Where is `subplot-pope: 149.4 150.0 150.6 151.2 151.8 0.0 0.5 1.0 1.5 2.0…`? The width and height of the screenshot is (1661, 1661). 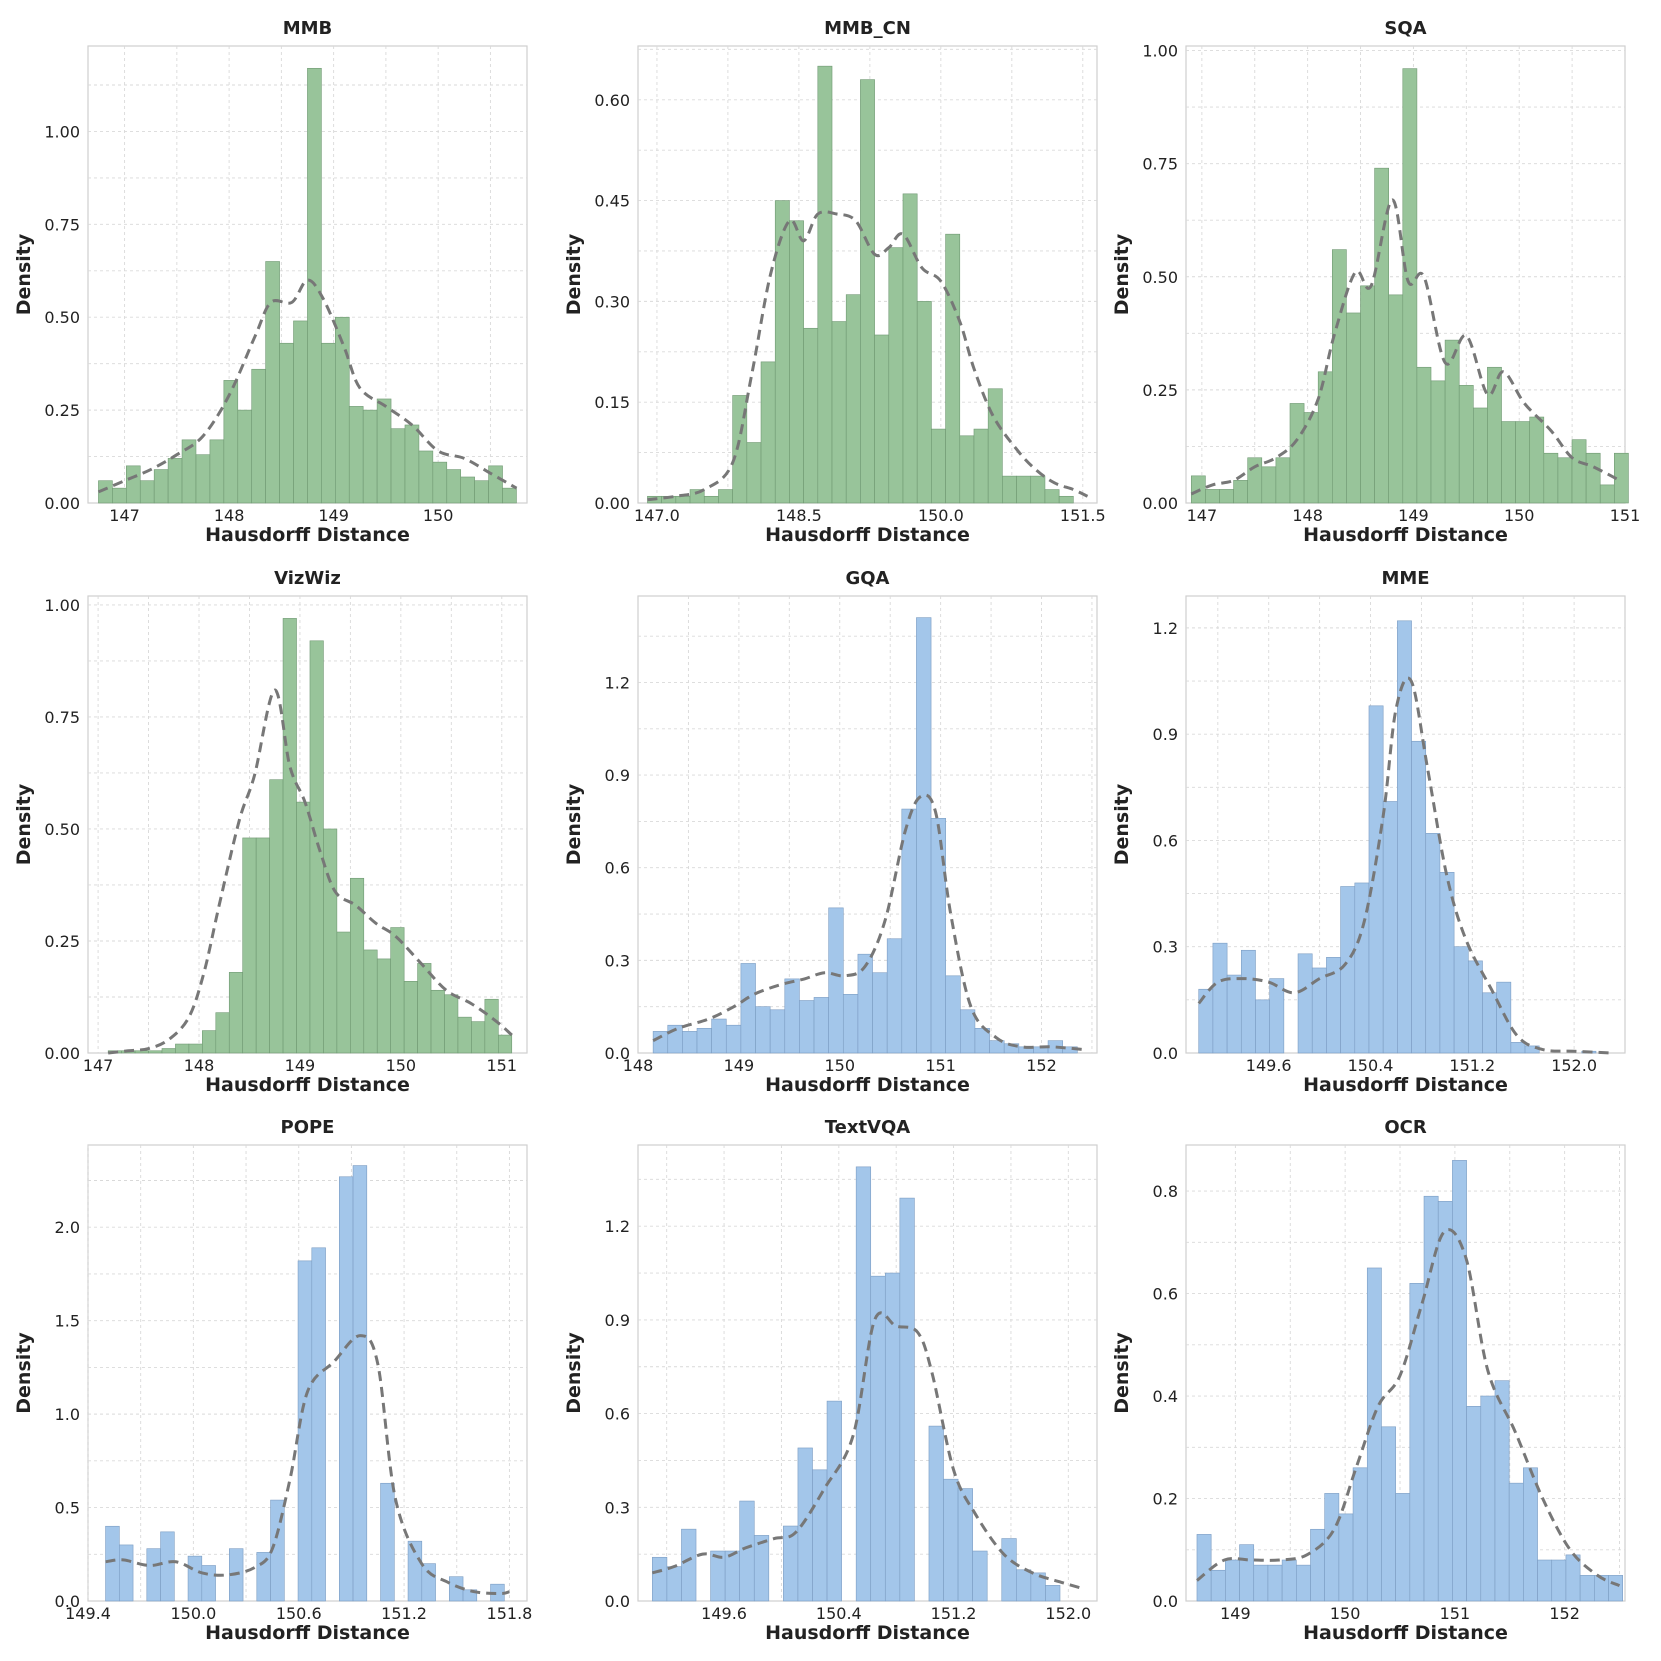
subplot-pope: 149.4 150.0 150.6 151.2 151.8 0.0 0.5 1.0 1.5 2.0… is located at coordinates (272, 1380).